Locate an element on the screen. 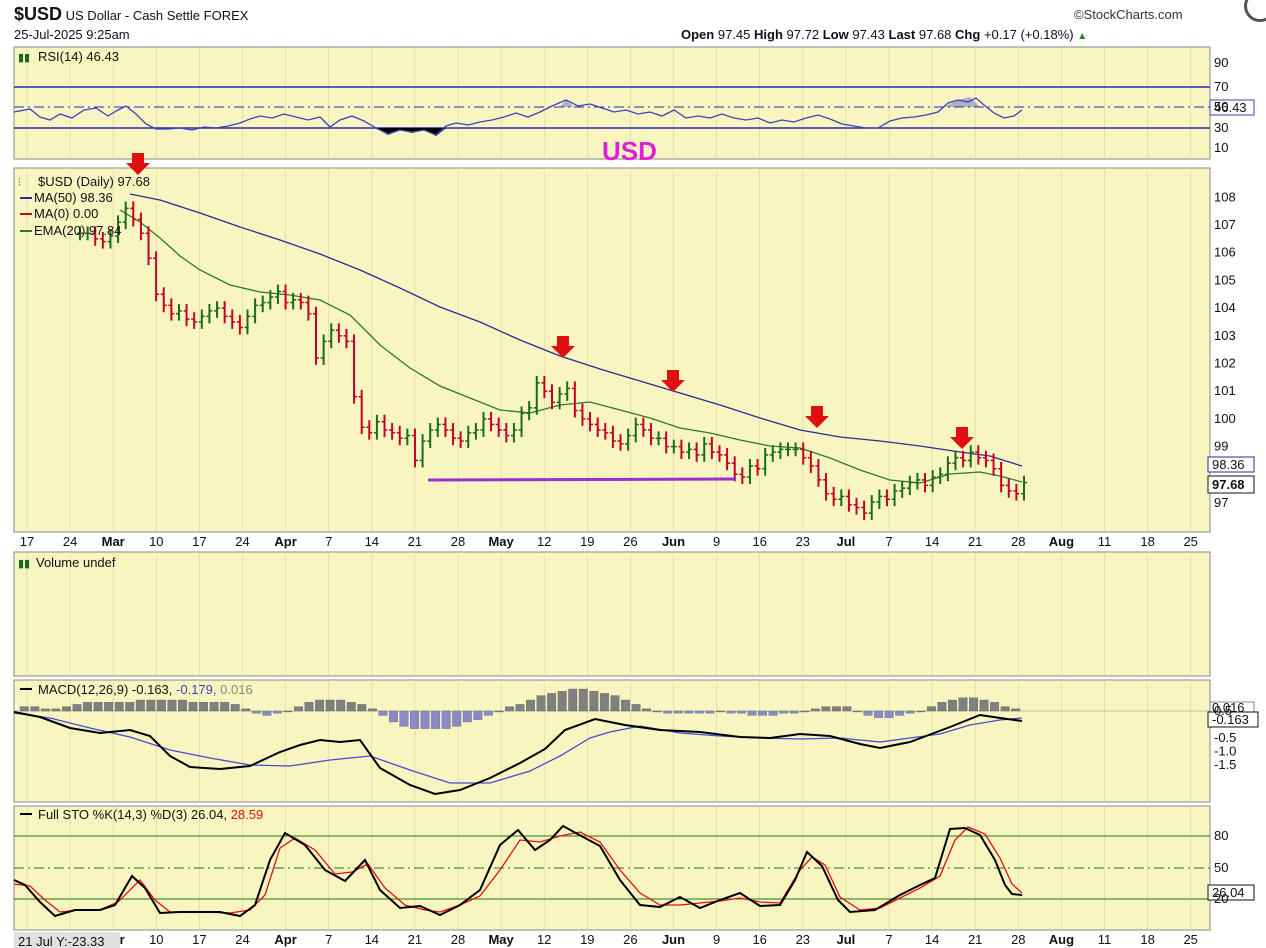 Image resolution: width=1266 pixels, height=948 pixels. x-axis-label: 19 is located at coordinates (587, 939).